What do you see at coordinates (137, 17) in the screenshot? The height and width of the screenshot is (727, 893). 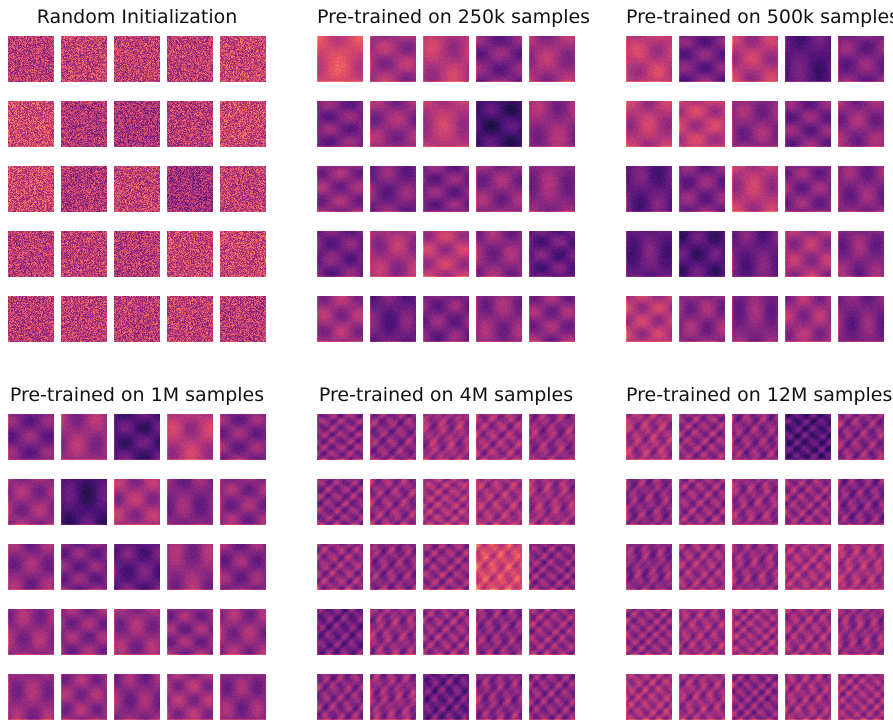 I see `panel-title: Random Initialization` at bounding box center [137, 17].